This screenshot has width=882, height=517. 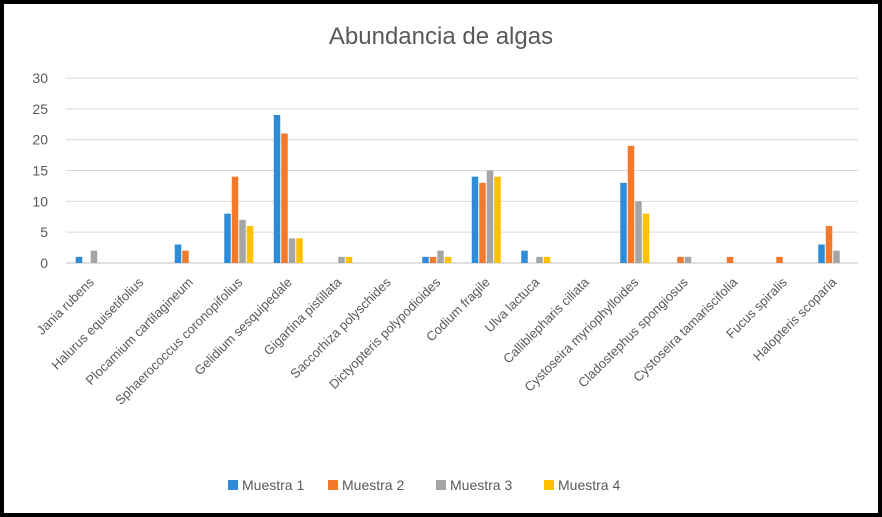 What do you see at coordinates (243, 327) in the screenshot?
I see `x-category-label: Gelidium sesquipedale` at bounding box center [243, 327].